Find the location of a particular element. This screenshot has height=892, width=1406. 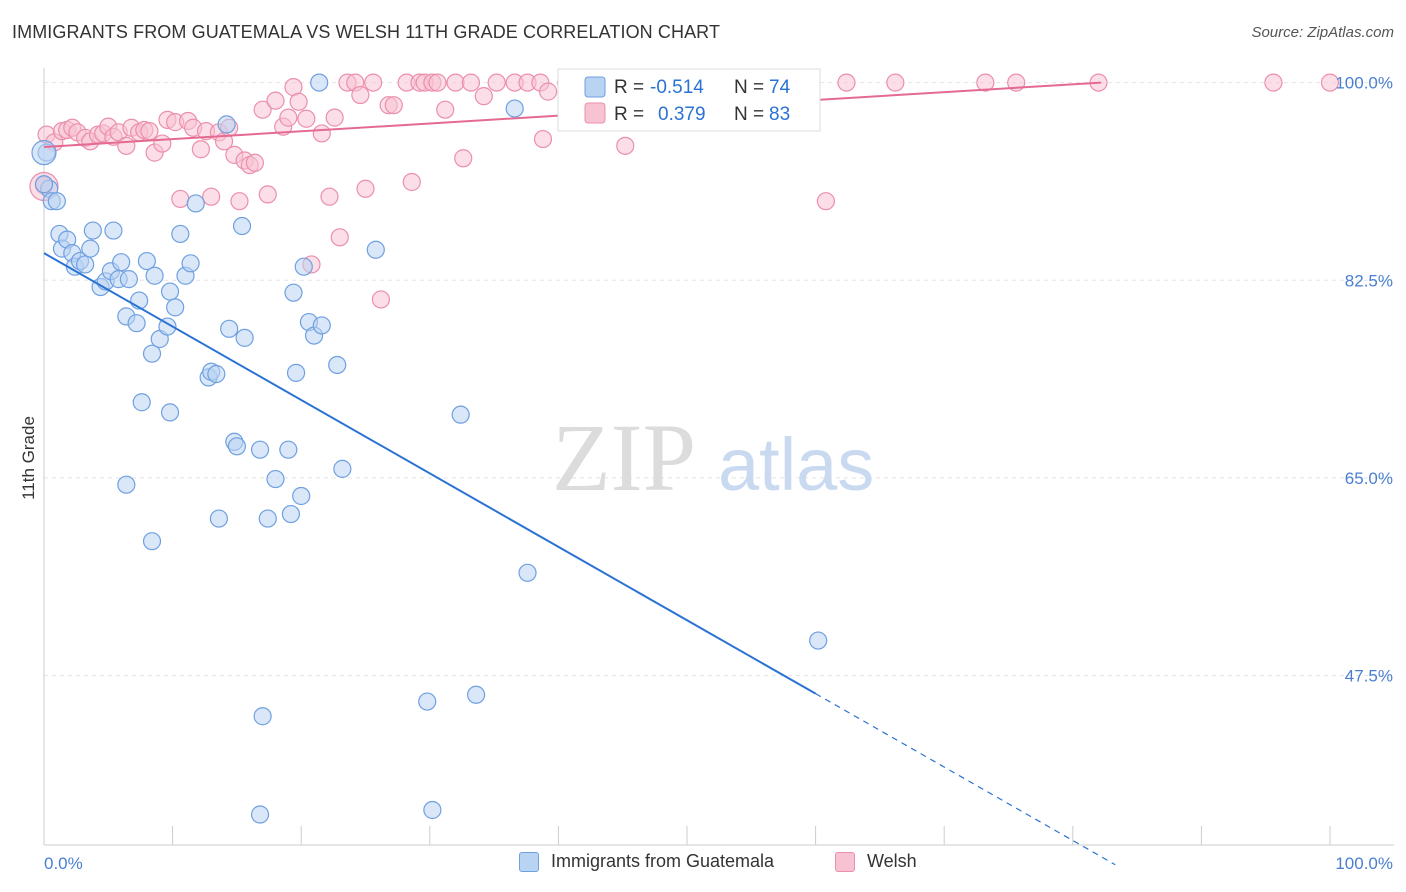

legend-item-guatemala: Immigrants from Guatemala is located at coordinates (646, 861).